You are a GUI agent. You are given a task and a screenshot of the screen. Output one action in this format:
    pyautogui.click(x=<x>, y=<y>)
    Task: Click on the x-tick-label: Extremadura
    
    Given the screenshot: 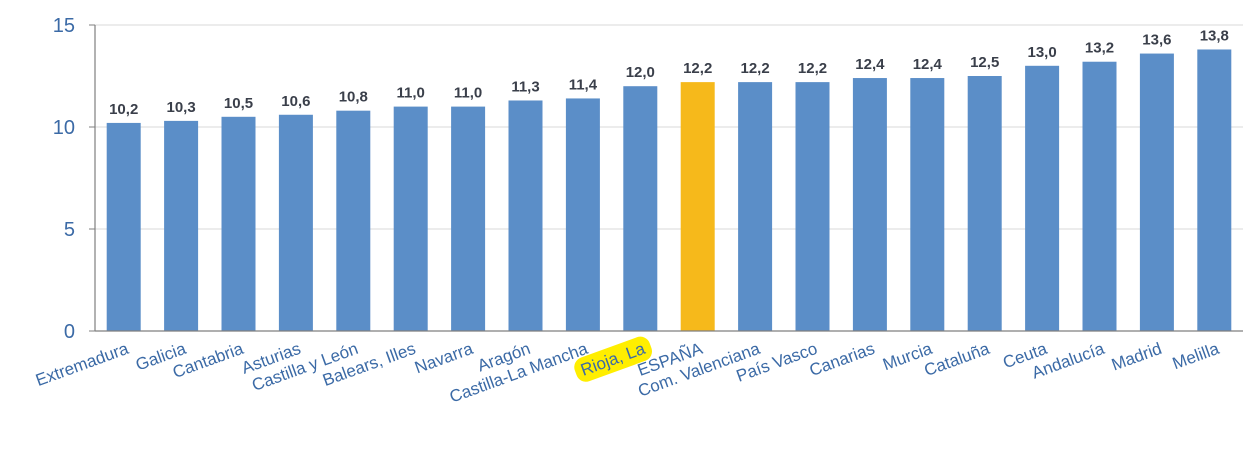 What is the action you would take?
    pyautogui.click(x=82, y=364)
    